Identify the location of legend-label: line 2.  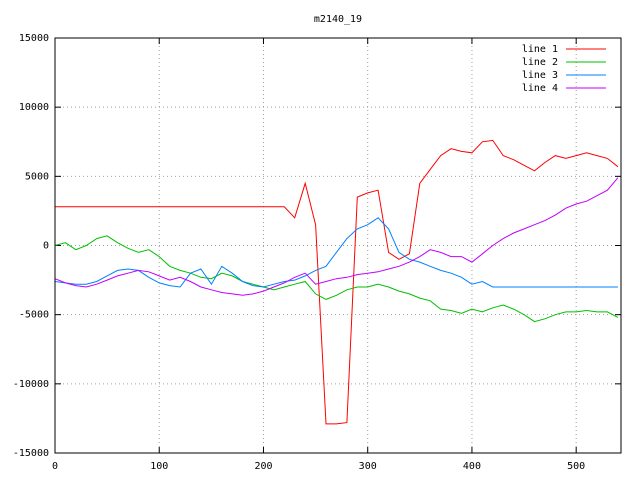
(540, 62).